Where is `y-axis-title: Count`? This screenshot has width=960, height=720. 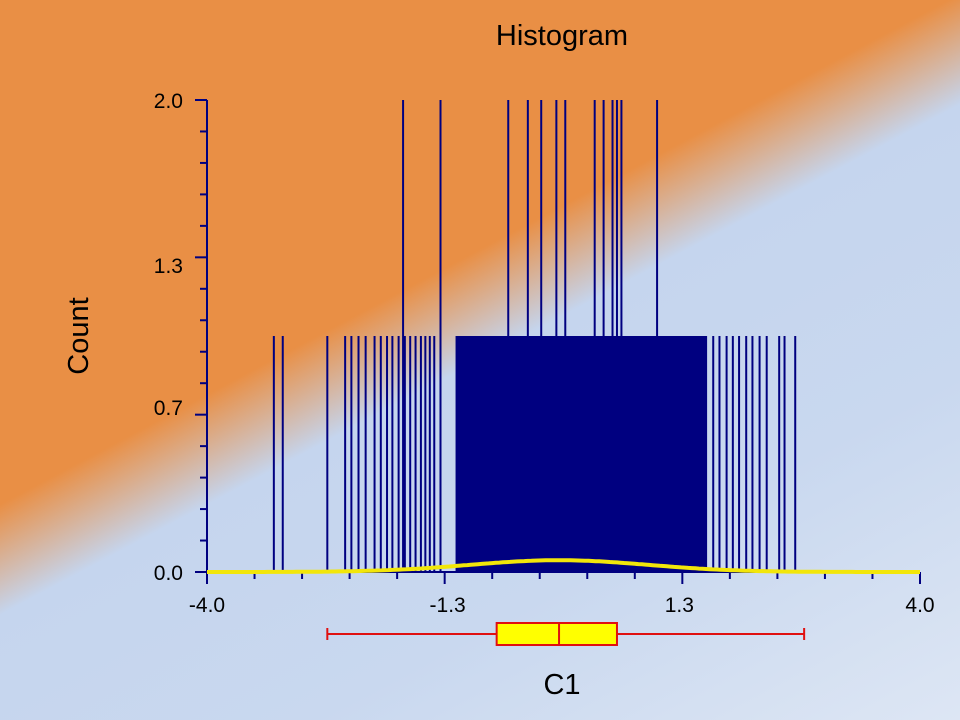
y-axis-title: Count is located at coordinates (79, 335).